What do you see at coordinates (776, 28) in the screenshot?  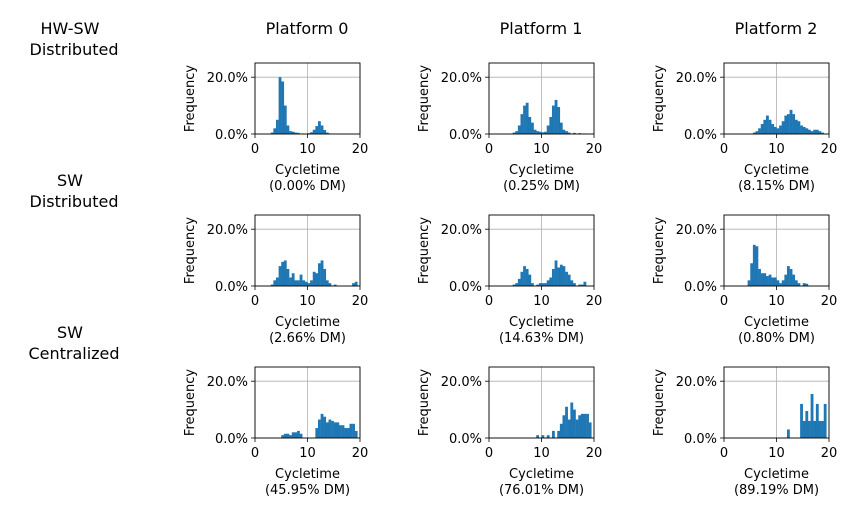 I see `column-title-platform-2: Platform 2` at bounding box center [776, 28].